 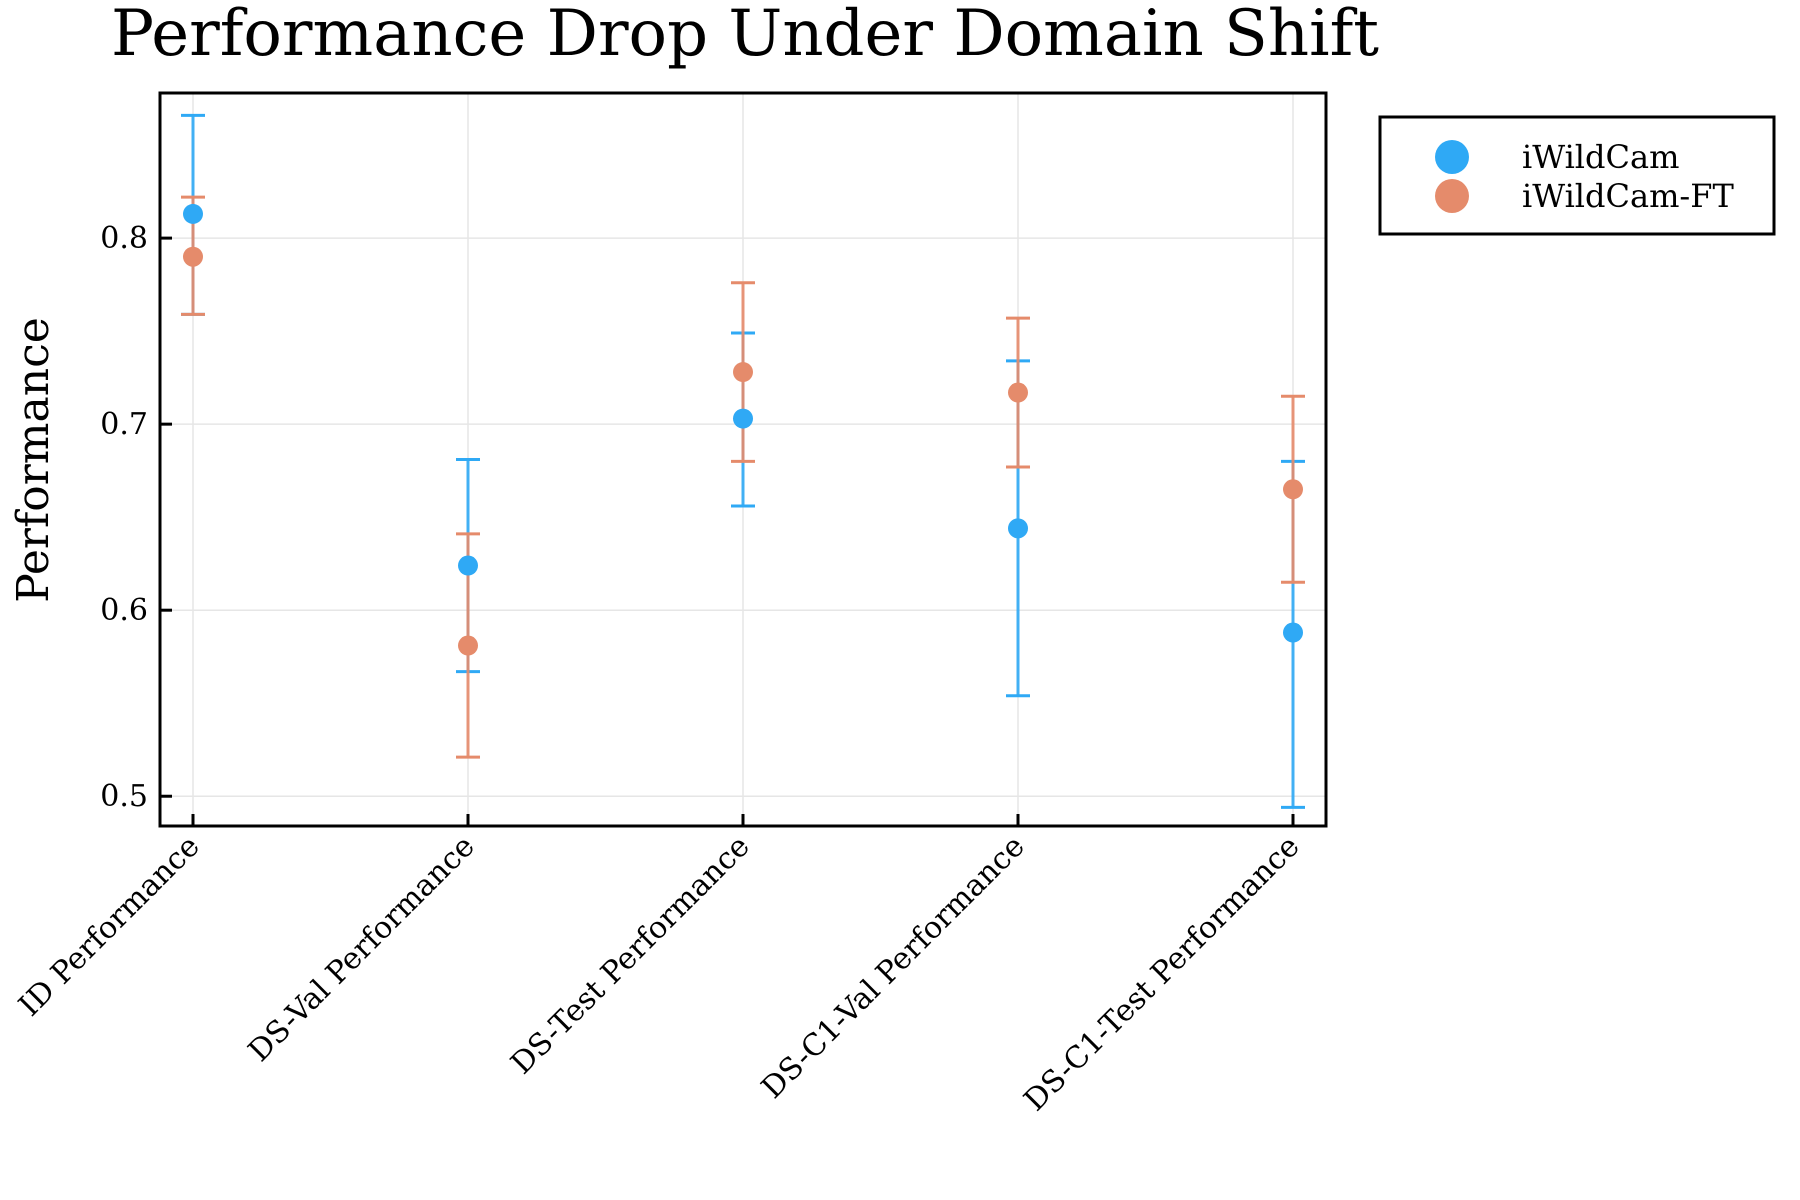 What do you see at coordinates (362, 949) in the screenshot?
I see `x-tick-label-1: DS-Val Performance` at bounding box center [362, 949].